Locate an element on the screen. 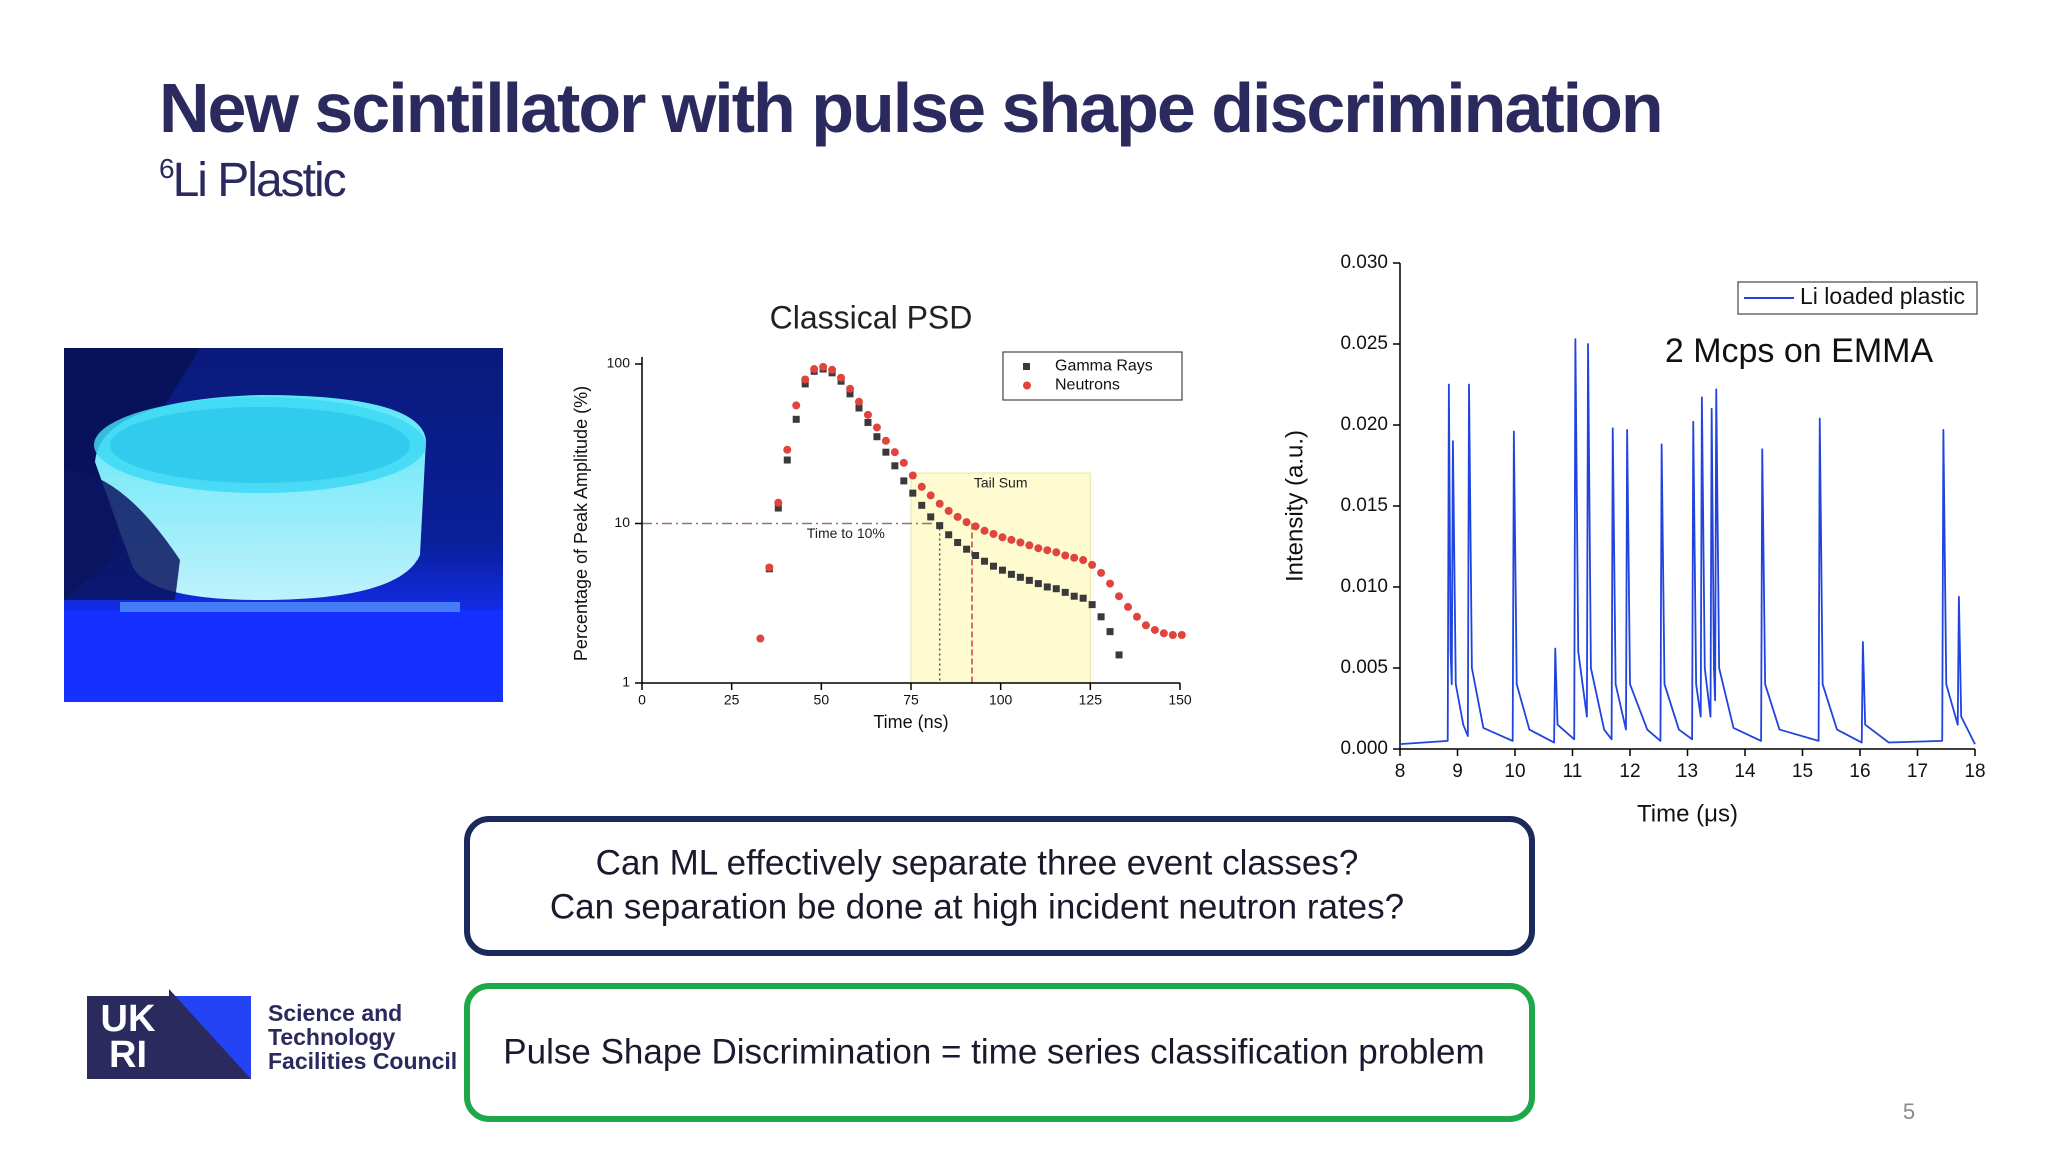 This screenshot has height=1152, width=2048. x-axis-label: Time (ns) is located at coordinates (910, 722).